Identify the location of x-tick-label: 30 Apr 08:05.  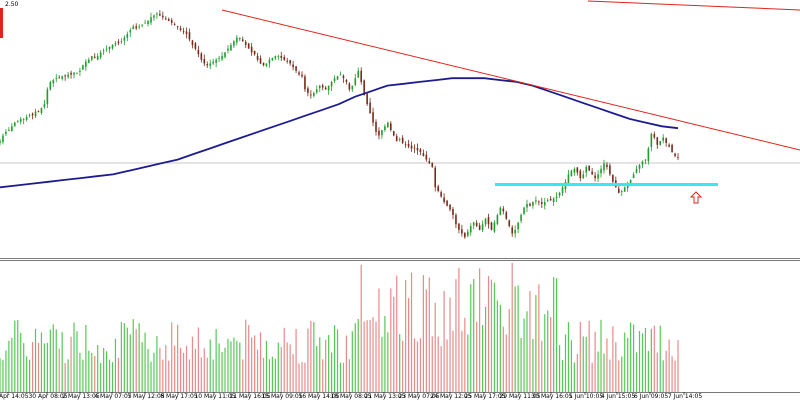
(47, 396).